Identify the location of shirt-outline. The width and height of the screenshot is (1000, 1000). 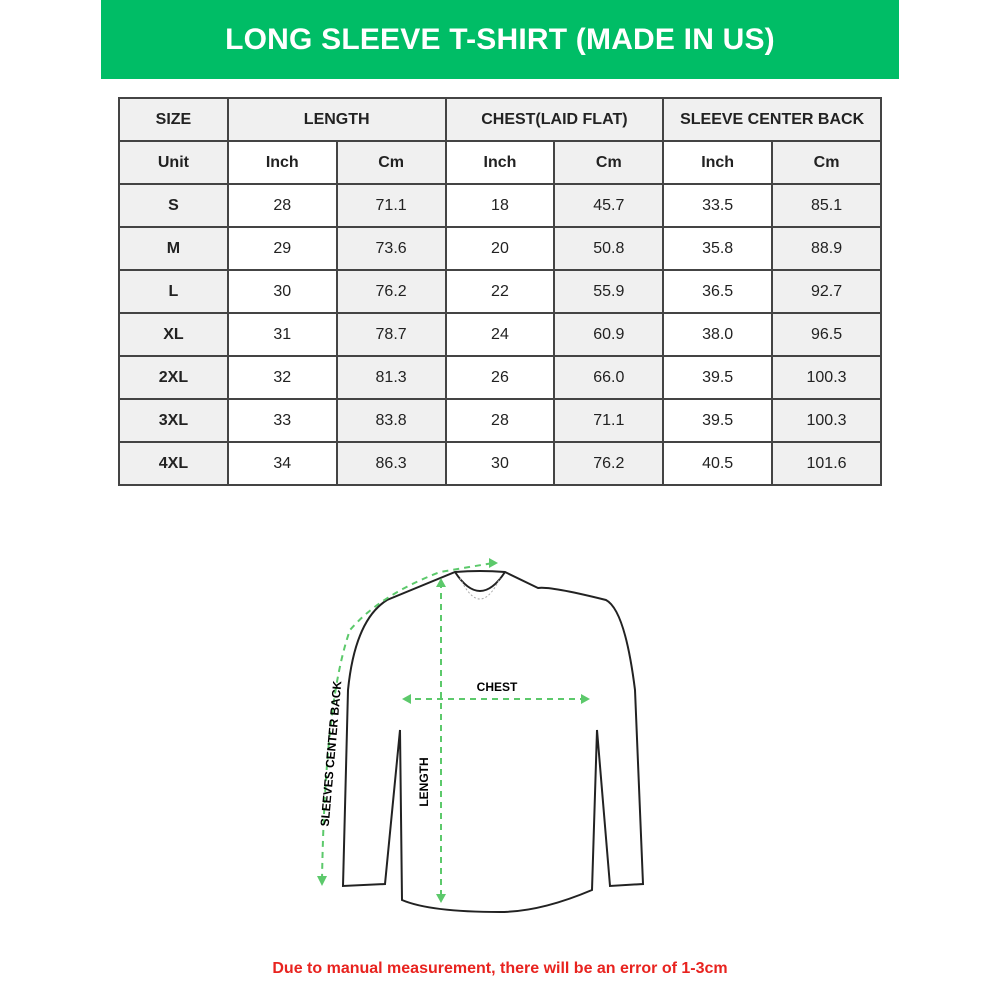
(493, 742).